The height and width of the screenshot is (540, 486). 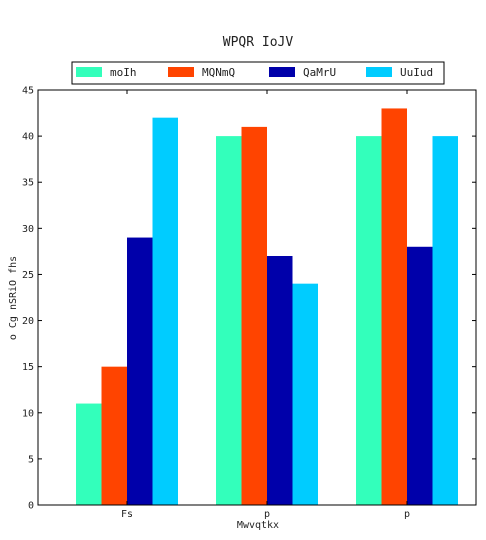 I want to click on y-tick-label-20: 20, so click(x=28, y=321).